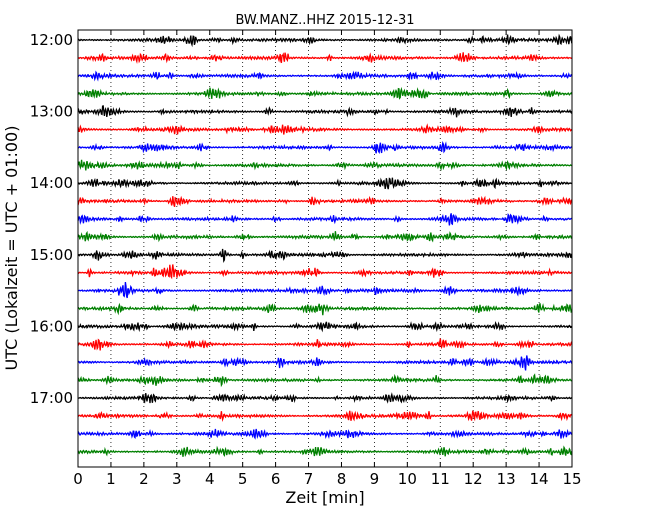 The height and width of the screenshot is (520, 650). What do you see at coordinates (342, 479) in the screenshot?
I see `x-tick-label: 8` at bounding box center [342, 479].